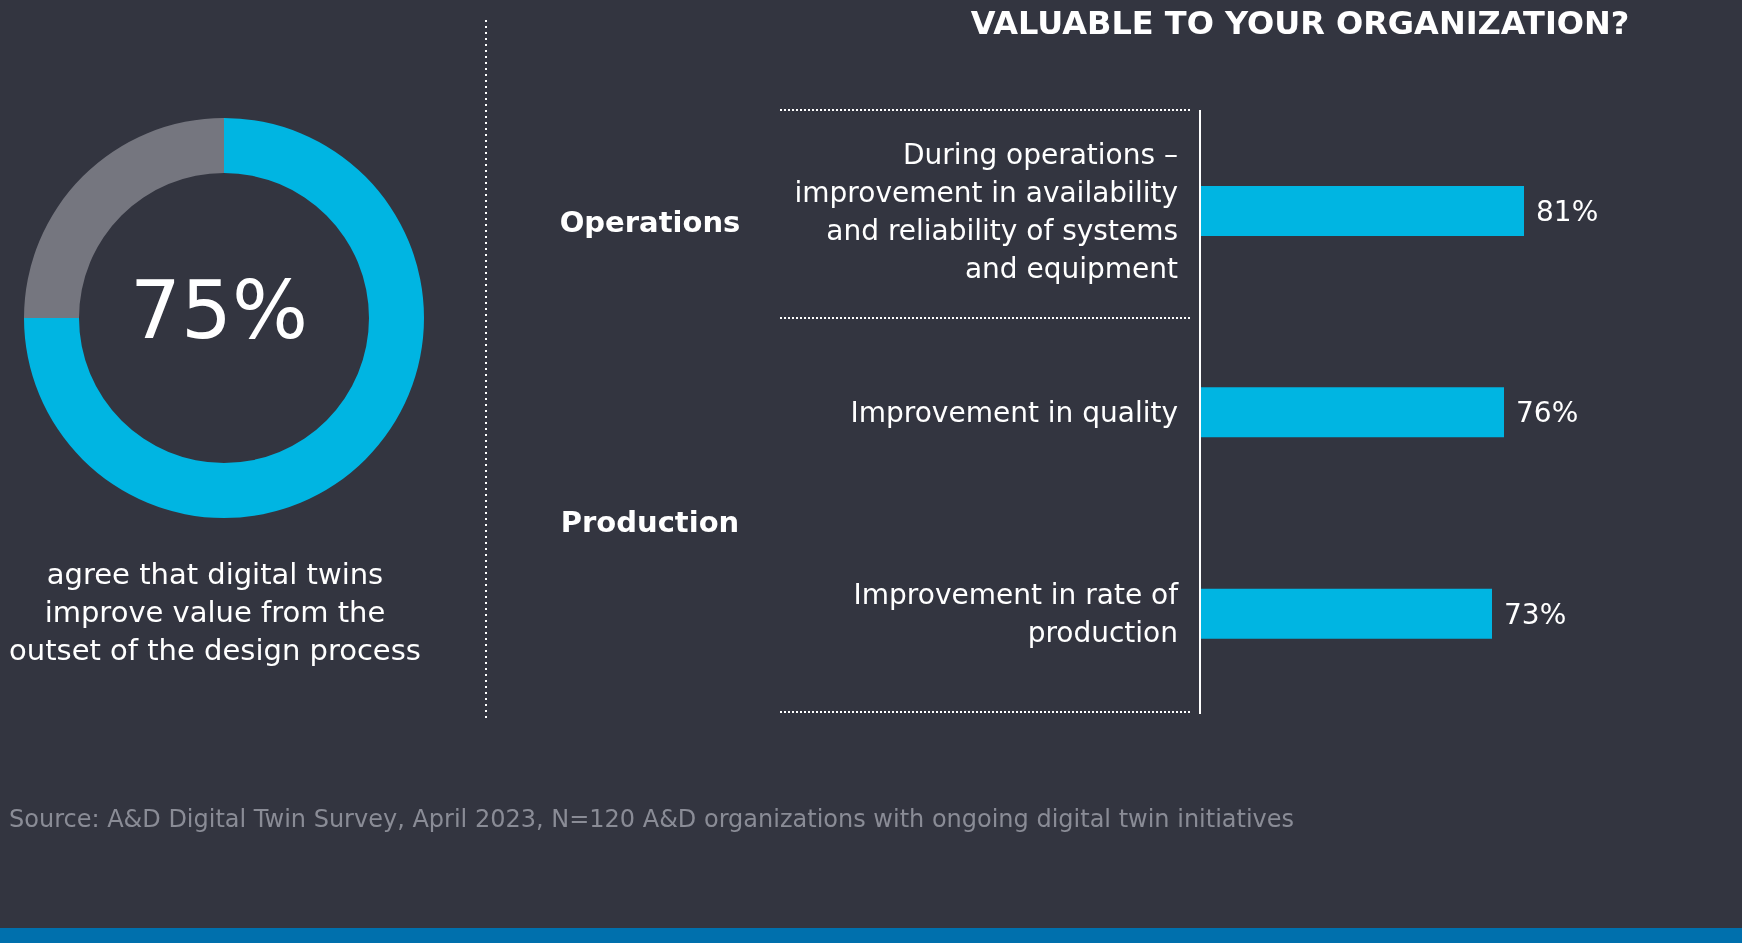 The image size is (1742, 943). I want to click on chart-title: VALUABLE TO YOUR ORGANIZATION?, so click(1300, 23).